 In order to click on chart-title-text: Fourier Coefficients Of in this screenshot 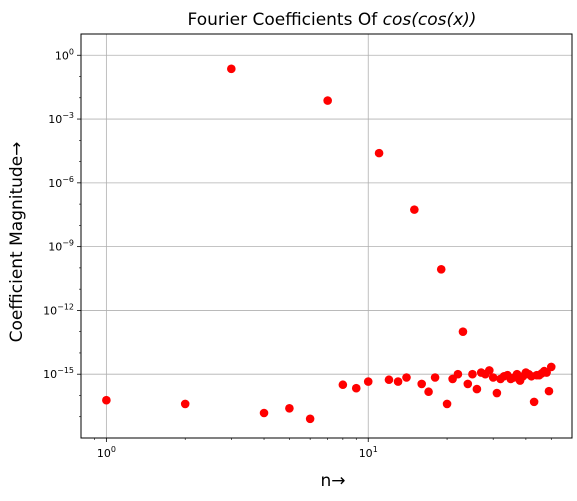, I will do `click(285, 20)`.